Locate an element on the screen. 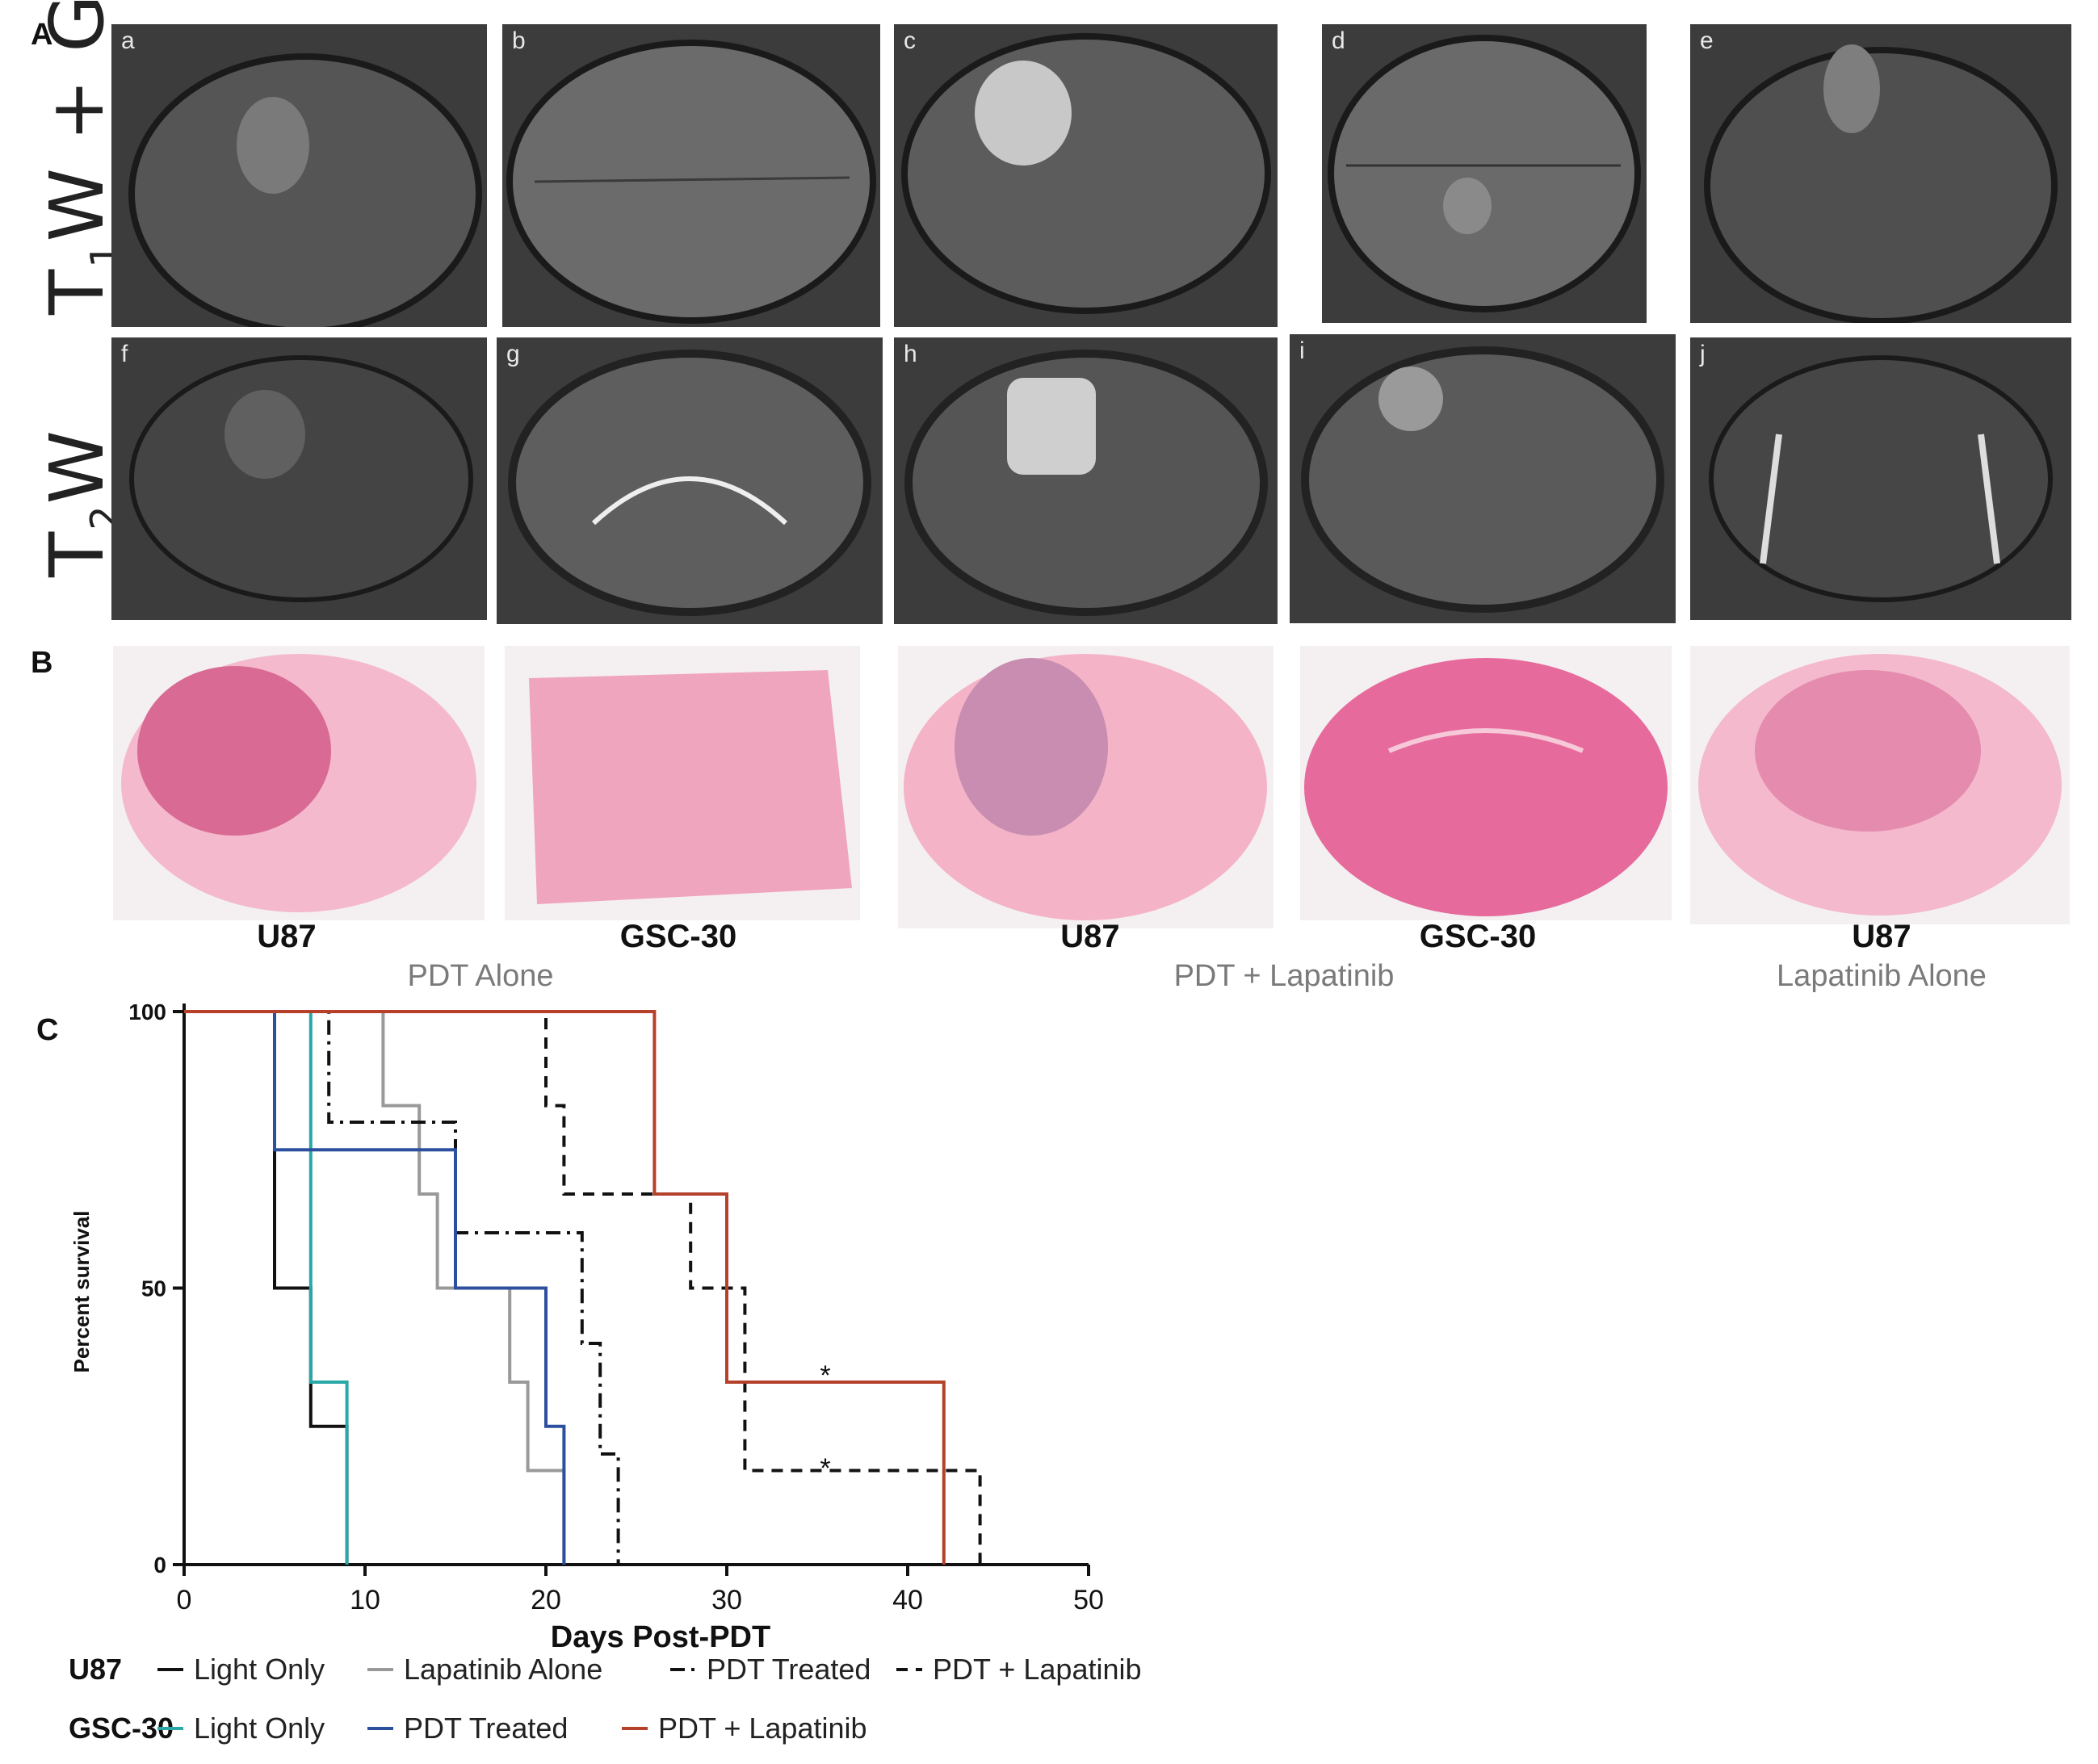 The image size is (2098, 1764). histology-label-gsc30-2: GSC-30 is located at coordinates (1478, 937).